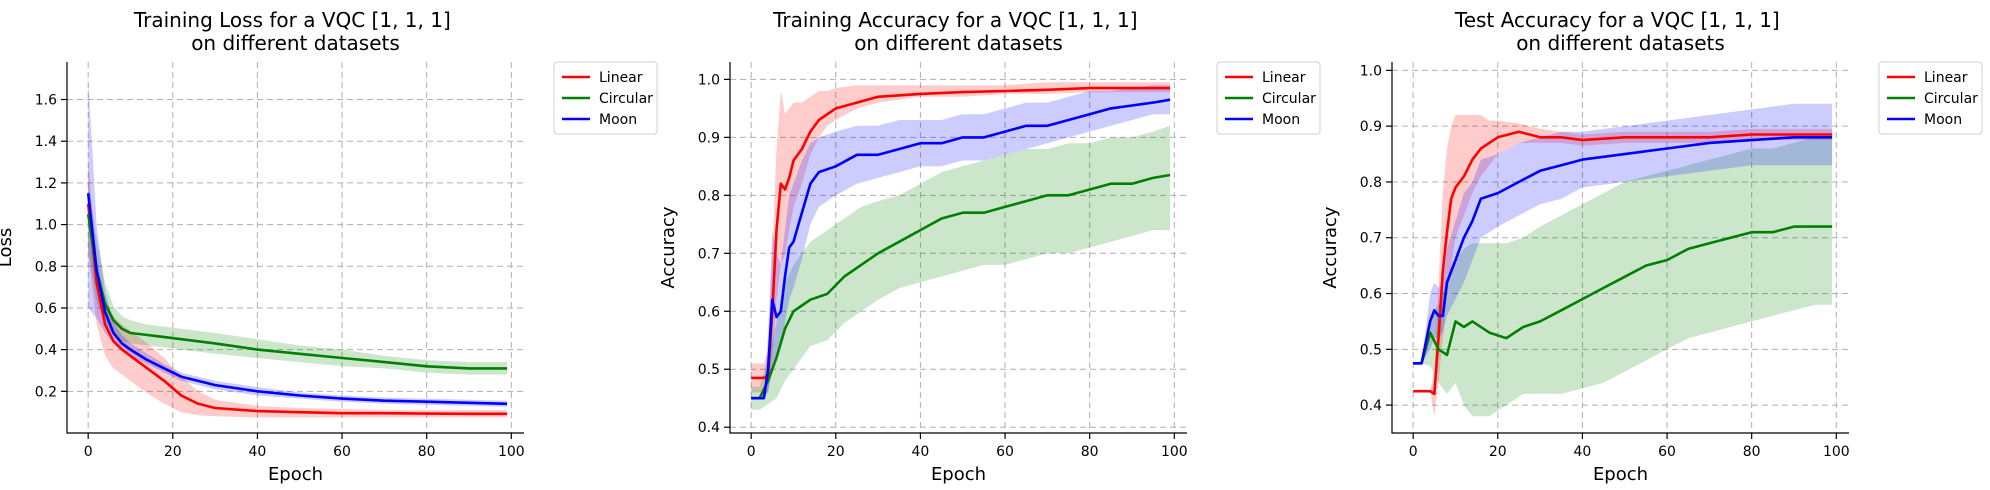  Describe the element at coordinates (46, 101) in the screenshot. I see `y-tick-label: 1.6` at that location.